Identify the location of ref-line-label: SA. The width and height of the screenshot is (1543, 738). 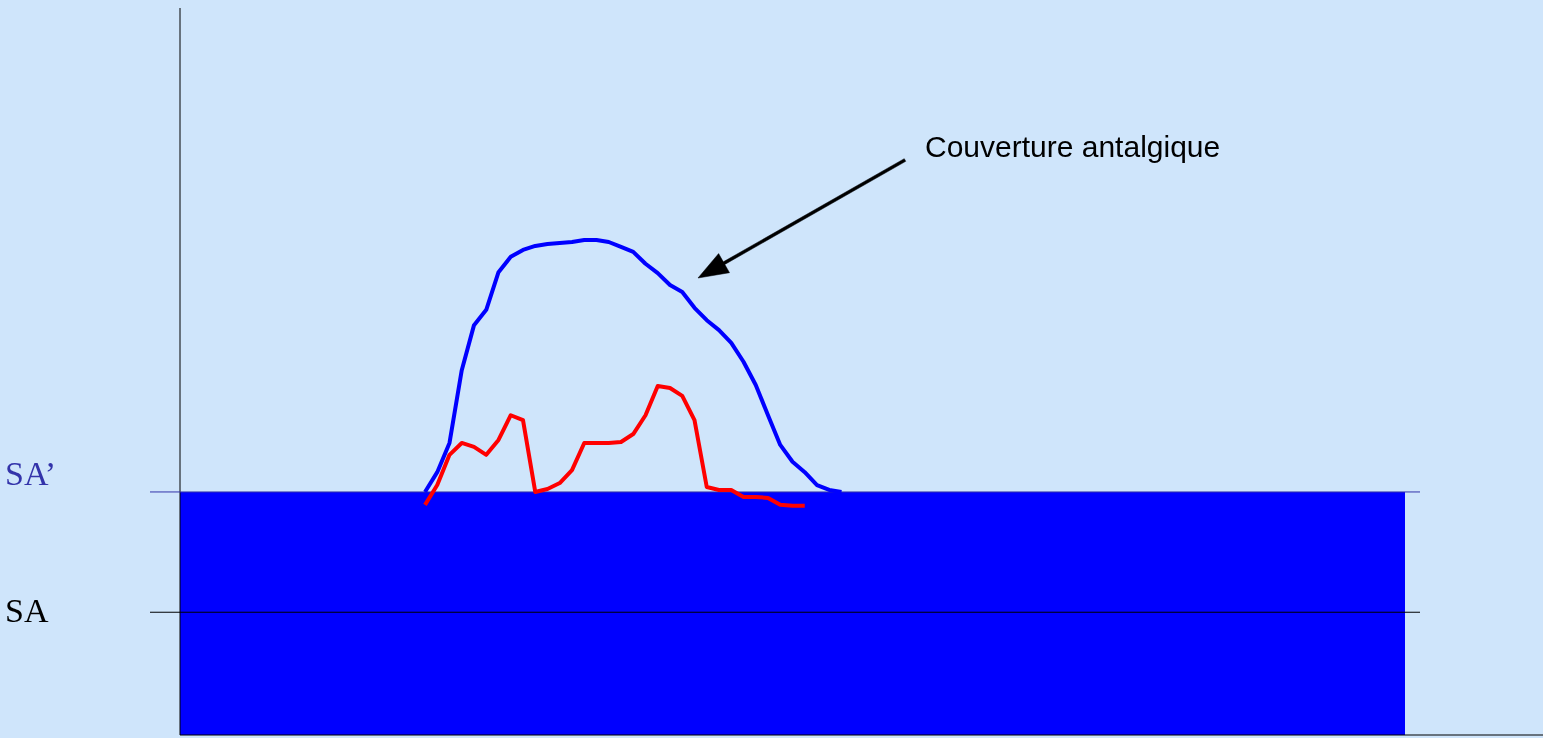
(27, 611).